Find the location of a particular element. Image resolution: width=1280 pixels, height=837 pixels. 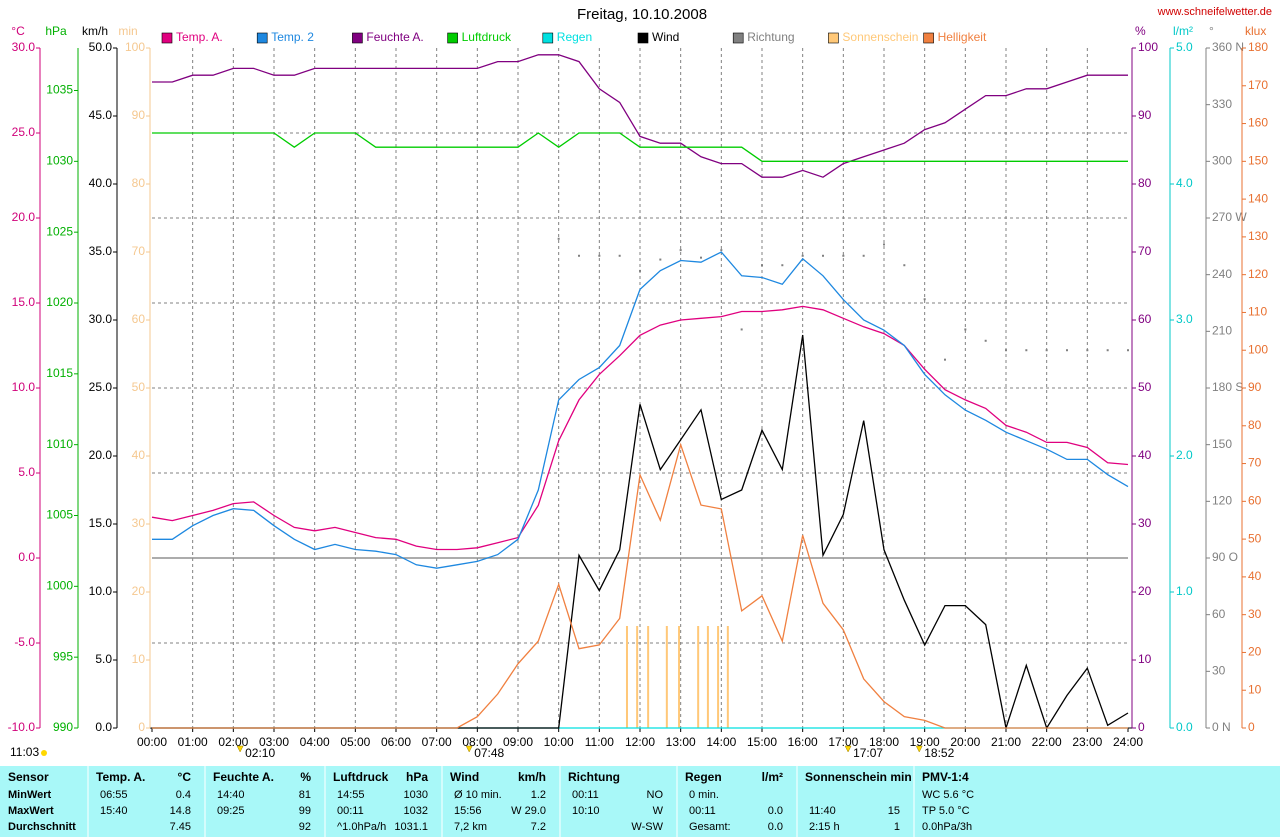

table-cell: 1030 is located at coordinates (416, 795).